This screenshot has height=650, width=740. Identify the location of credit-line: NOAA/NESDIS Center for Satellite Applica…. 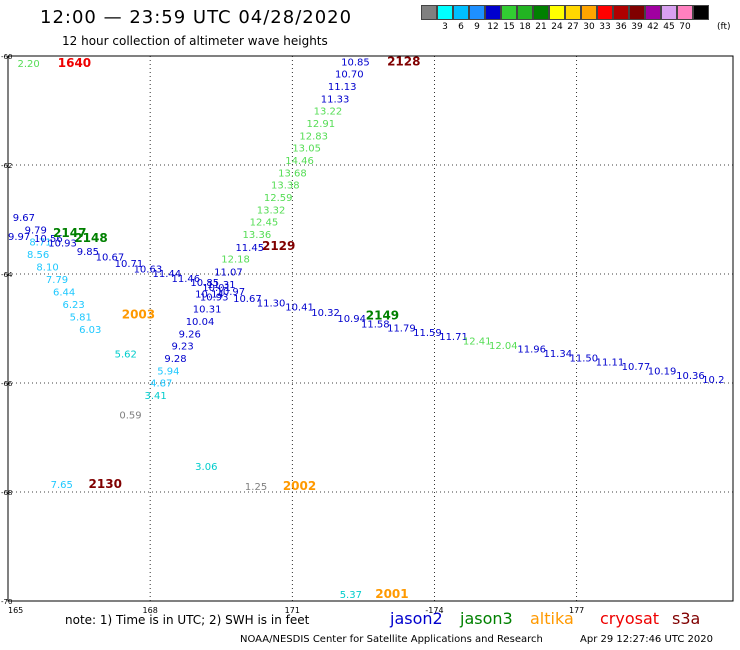
(391, 639).